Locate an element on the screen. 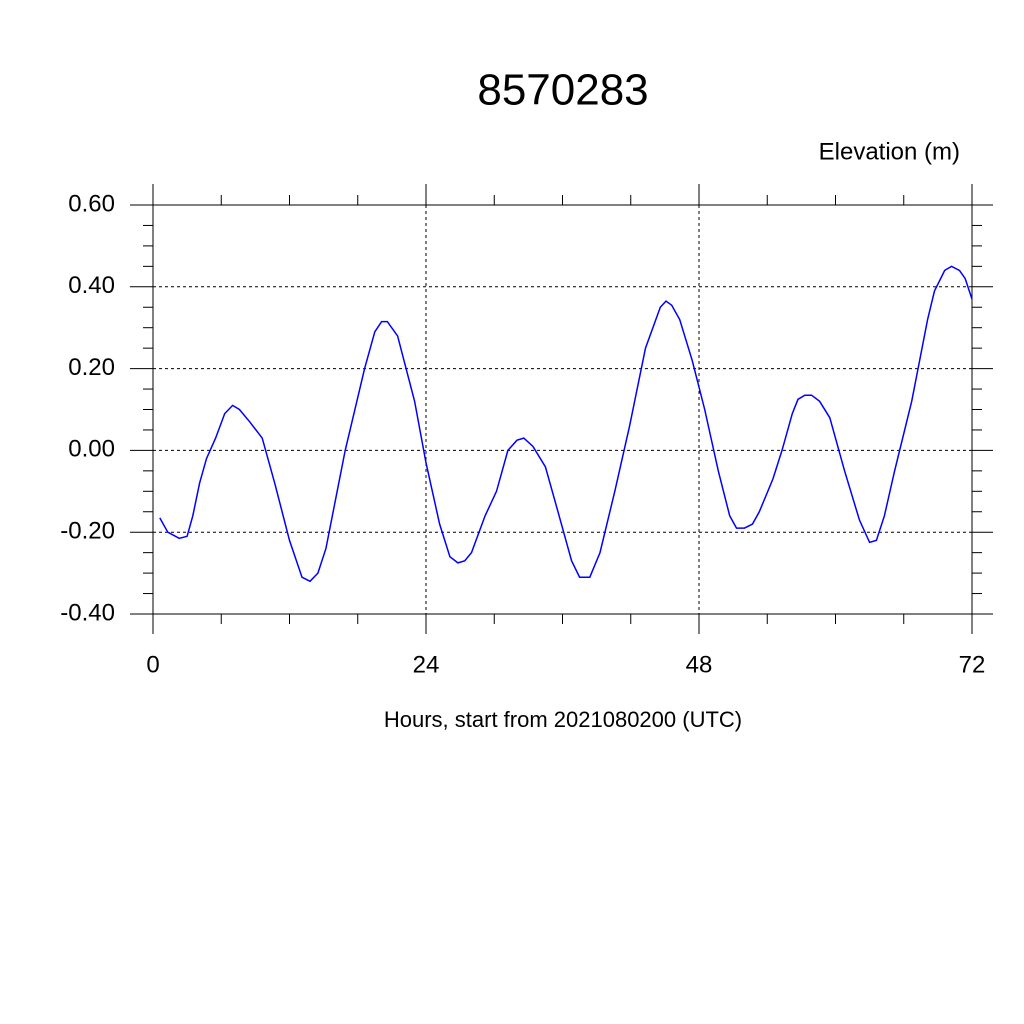 This screenshot has width=1024, height=1024. y-tick-label: -0.20 is located at coordinates (87, 531).